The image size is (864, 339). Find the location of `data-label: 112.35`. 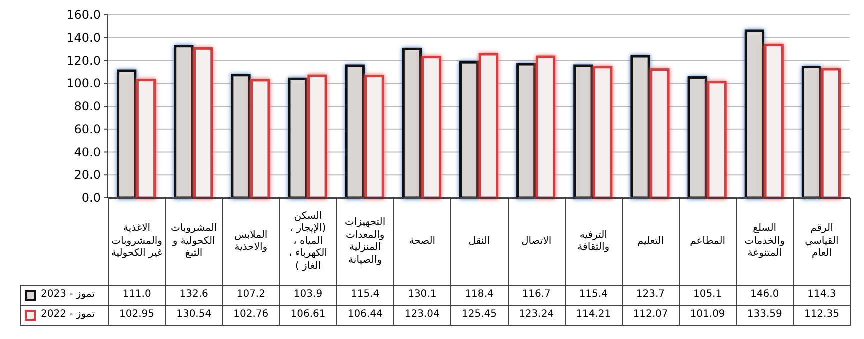

data-label: 112.35 is located at coordinates (821, 315).